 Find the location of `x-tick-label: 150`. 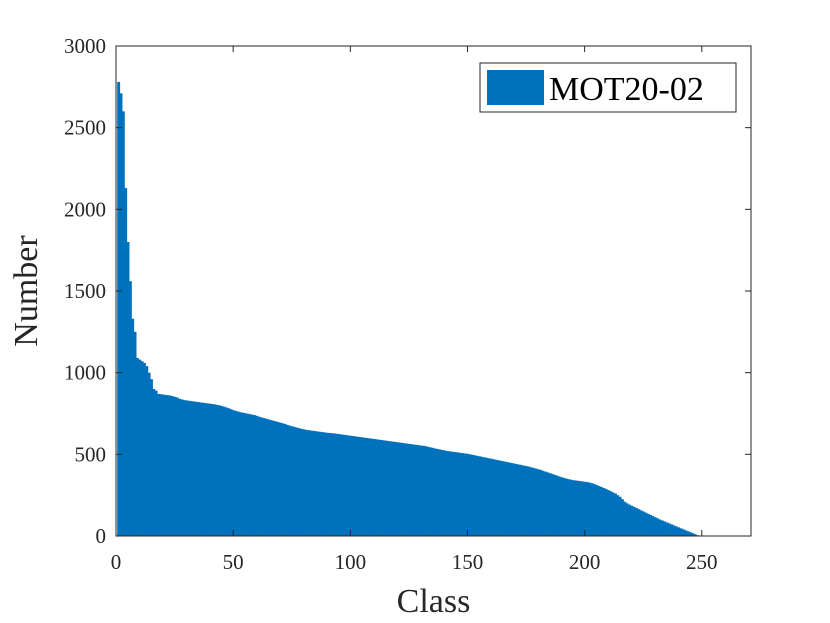

x-tick-label: 150 is located at coordinates (468, 562).